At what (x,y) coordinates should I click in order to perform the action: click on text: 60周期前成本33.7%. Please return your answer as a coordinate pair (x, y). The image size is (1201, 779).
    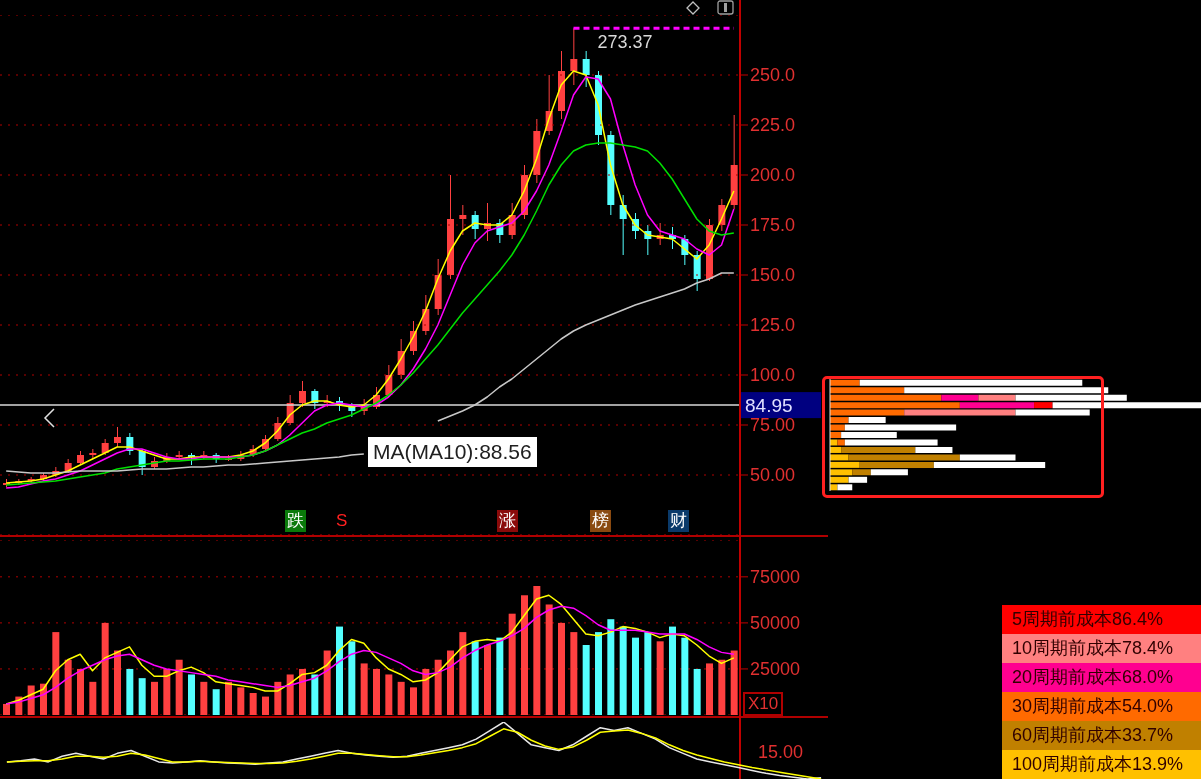
    Looking at the image, I should click on (1101, 735).